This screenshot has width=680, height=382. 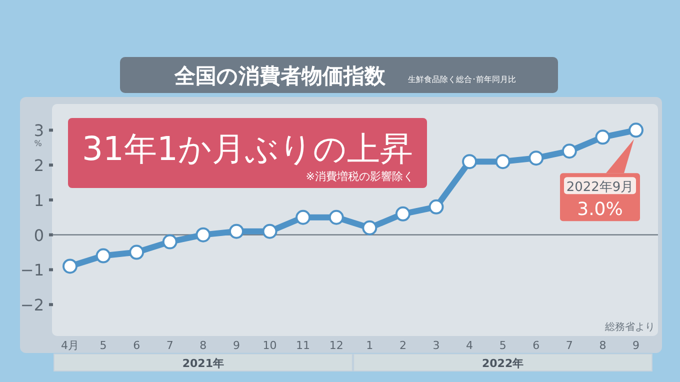 What do you see at coordinates (503, 363) in the screenshot?
I see `text: 2022年` at bounding box center [503, 363].